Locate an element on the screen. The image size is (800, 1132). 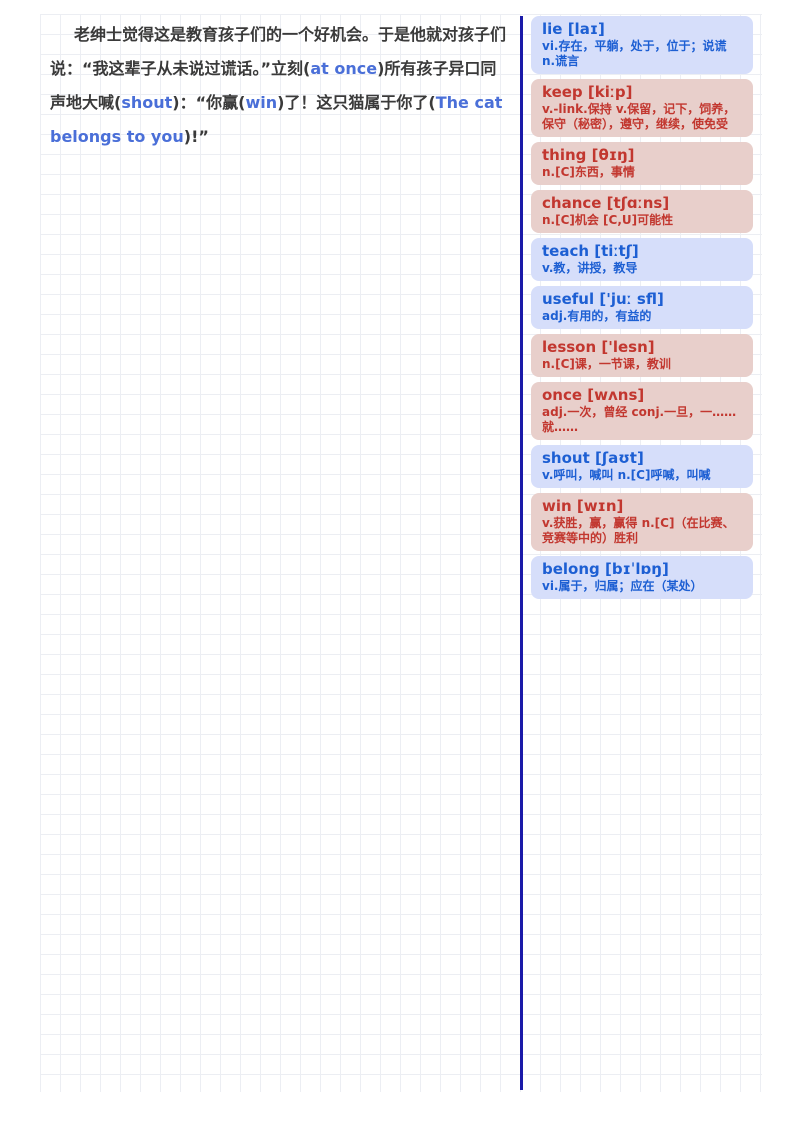
vocab-word-line: useful ['juː sfl] is located at coordinates (642, 299).